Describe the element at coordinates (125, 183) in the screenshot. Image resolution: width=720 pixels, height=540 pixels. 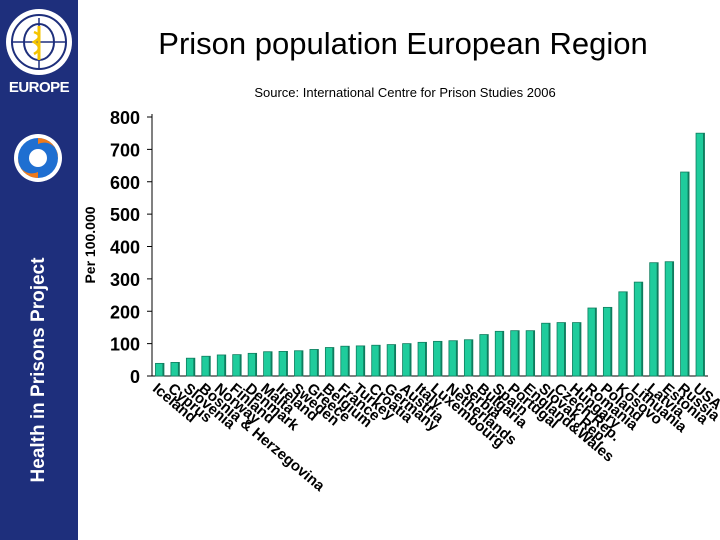
I see `y-tick-label: 600` at that location.